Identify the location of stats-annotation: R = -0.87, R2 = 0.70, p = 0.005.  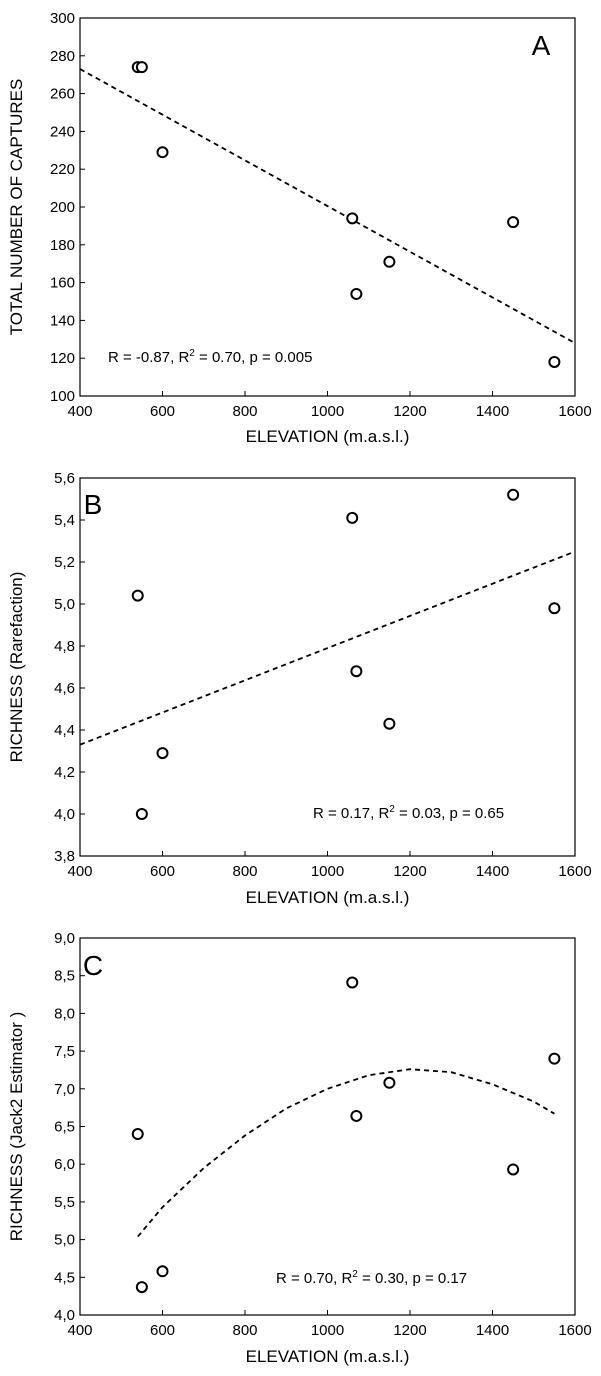
(210, 357).